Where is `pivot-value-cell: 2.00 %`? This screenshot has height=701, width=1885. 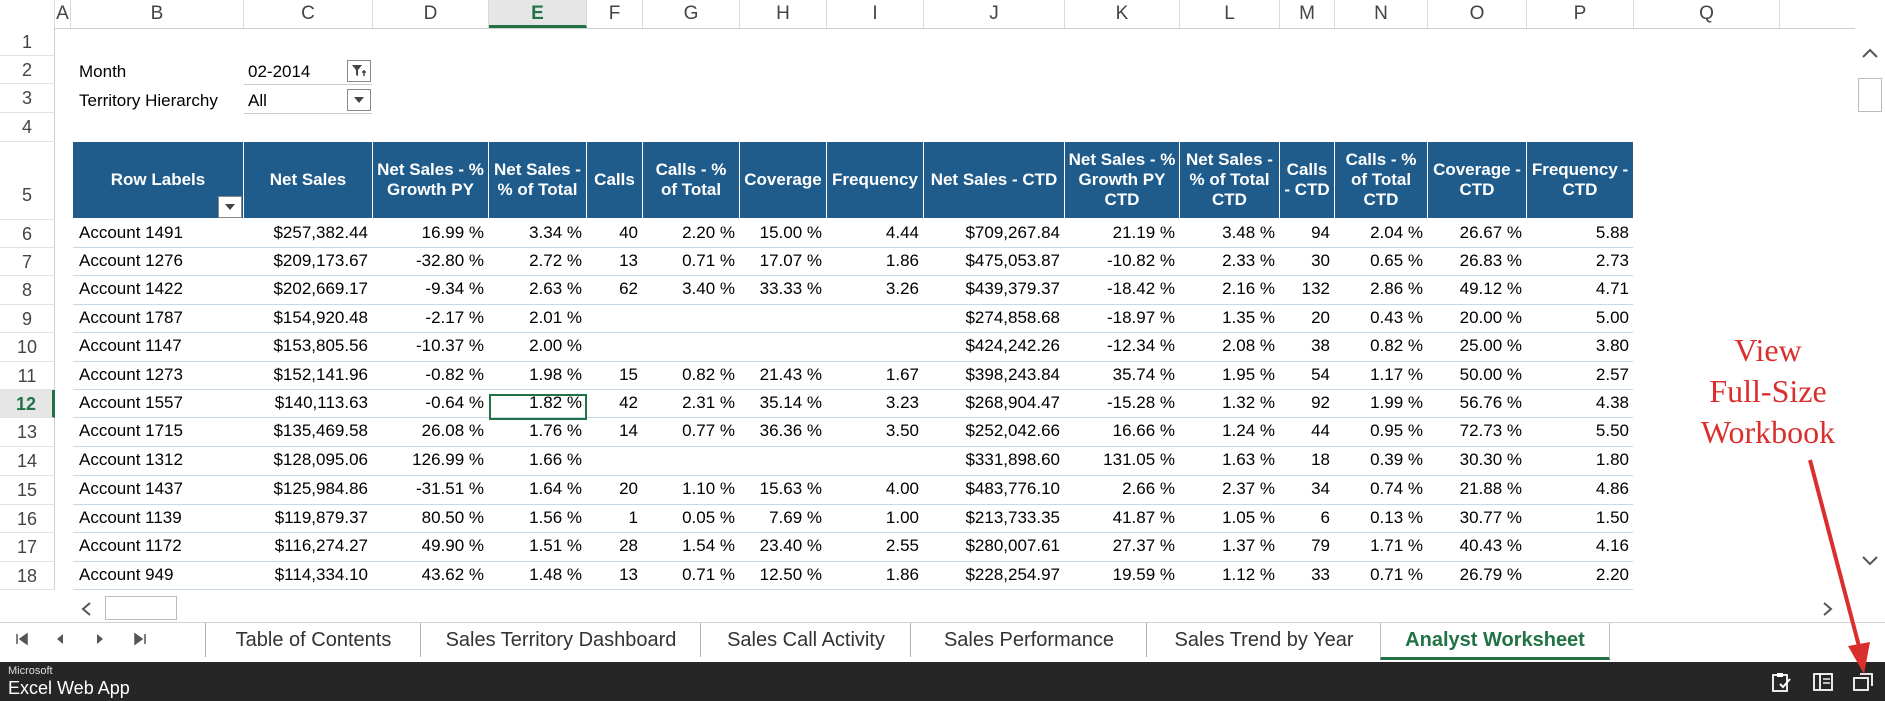
pivot-value-cell: 2.00 % is located at coordinates (555, 345).